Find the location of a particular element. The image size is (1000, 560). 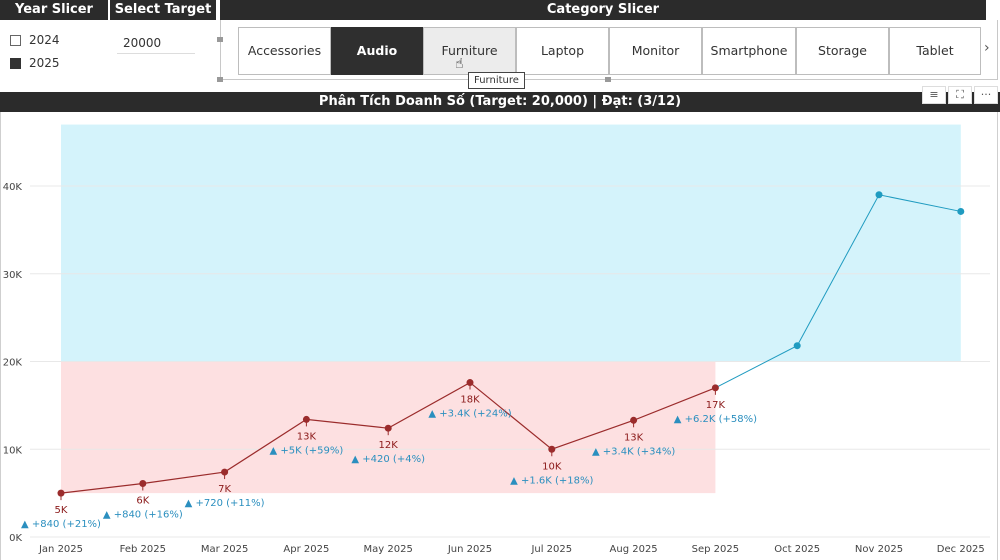

target-slicer-title: Select Target is located at coordinates (163, 10).